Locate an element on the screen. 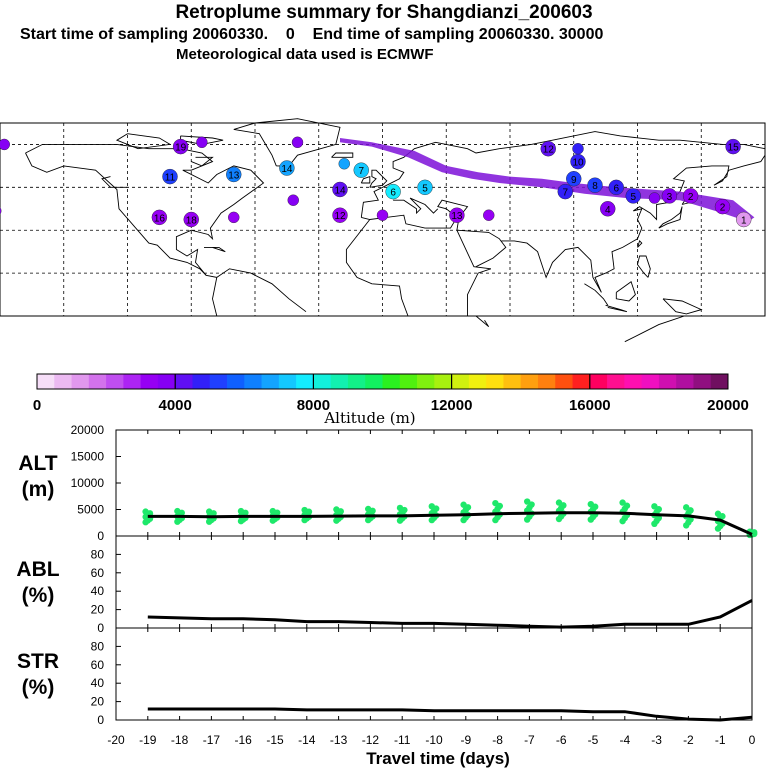 This screenshot has height=768, width=768. x-tick-label: -16 is located at coordinates (244, 740).